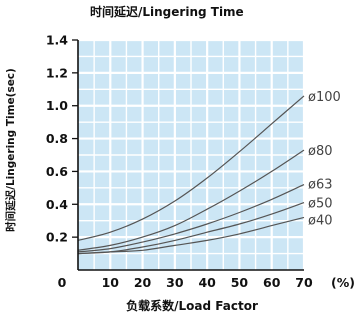  Describe the element at coordinates (57, 105) in the screenshot. I see `y-tick-label: 1.0` at that location.